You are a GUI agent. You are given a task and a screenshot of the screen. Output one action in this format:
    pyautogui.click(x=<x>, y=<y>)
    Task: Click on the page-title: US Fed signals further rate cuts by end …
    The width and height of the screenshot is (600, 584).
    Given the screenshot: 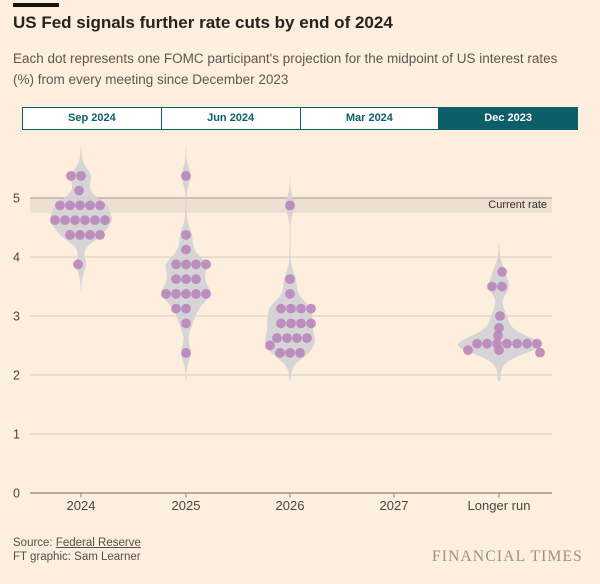 What is the action you would take?
    pyautogui.click(x=203, y=22)
    